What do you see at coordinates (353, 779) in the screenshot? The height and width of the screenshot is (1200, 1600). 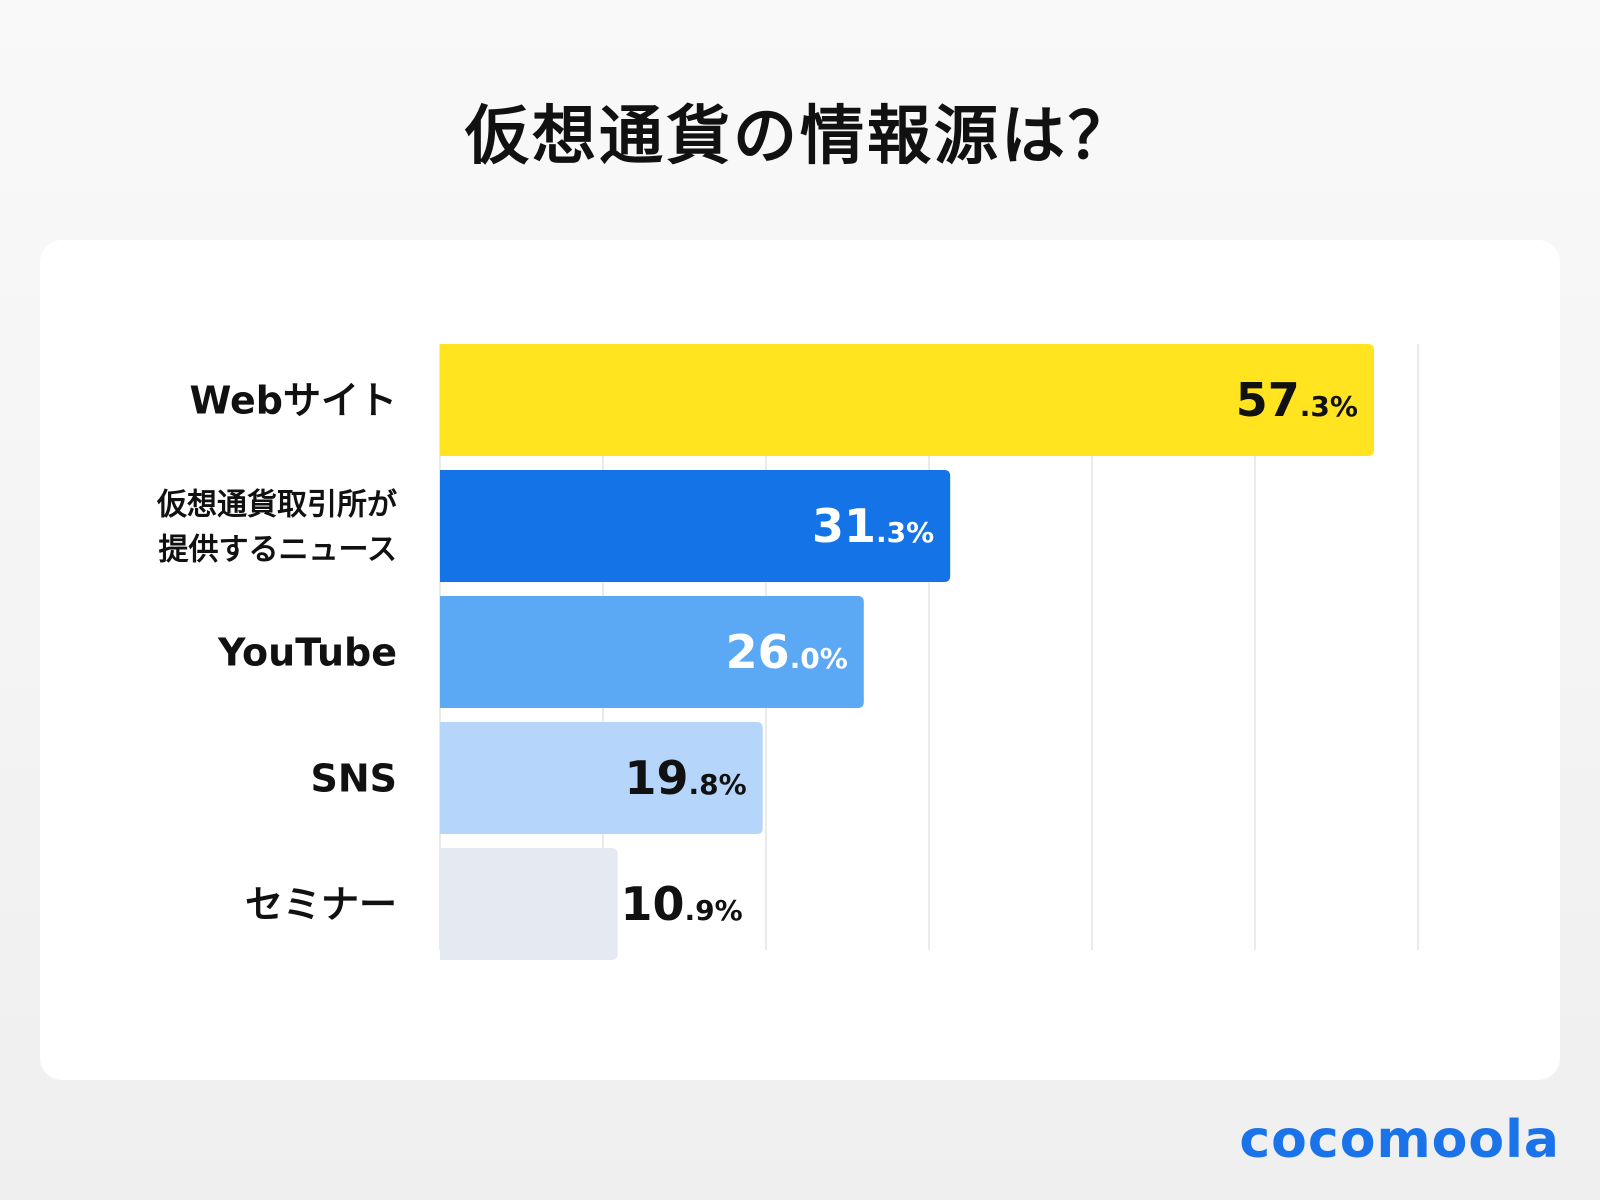 I see `category-label: SNS` at bounding box center [353, 779].